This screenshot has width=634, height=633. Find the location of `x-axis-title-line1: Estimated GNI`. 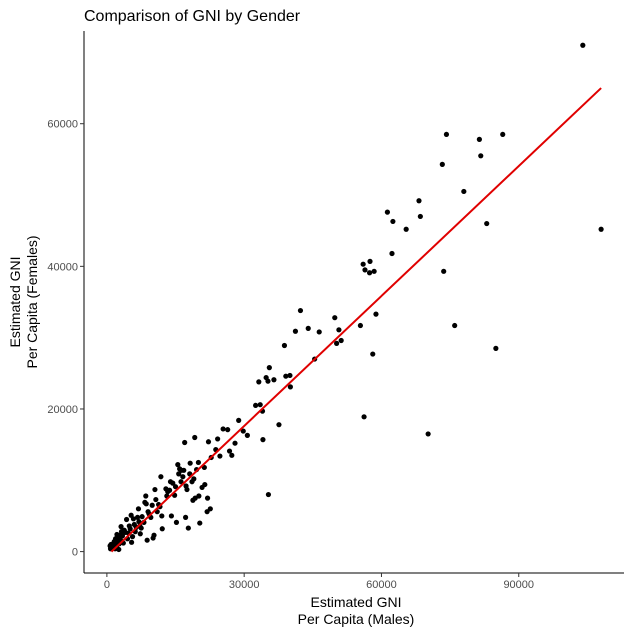

x-axis-title-line1: Estimated GNI is located at coordinates (355, 602).